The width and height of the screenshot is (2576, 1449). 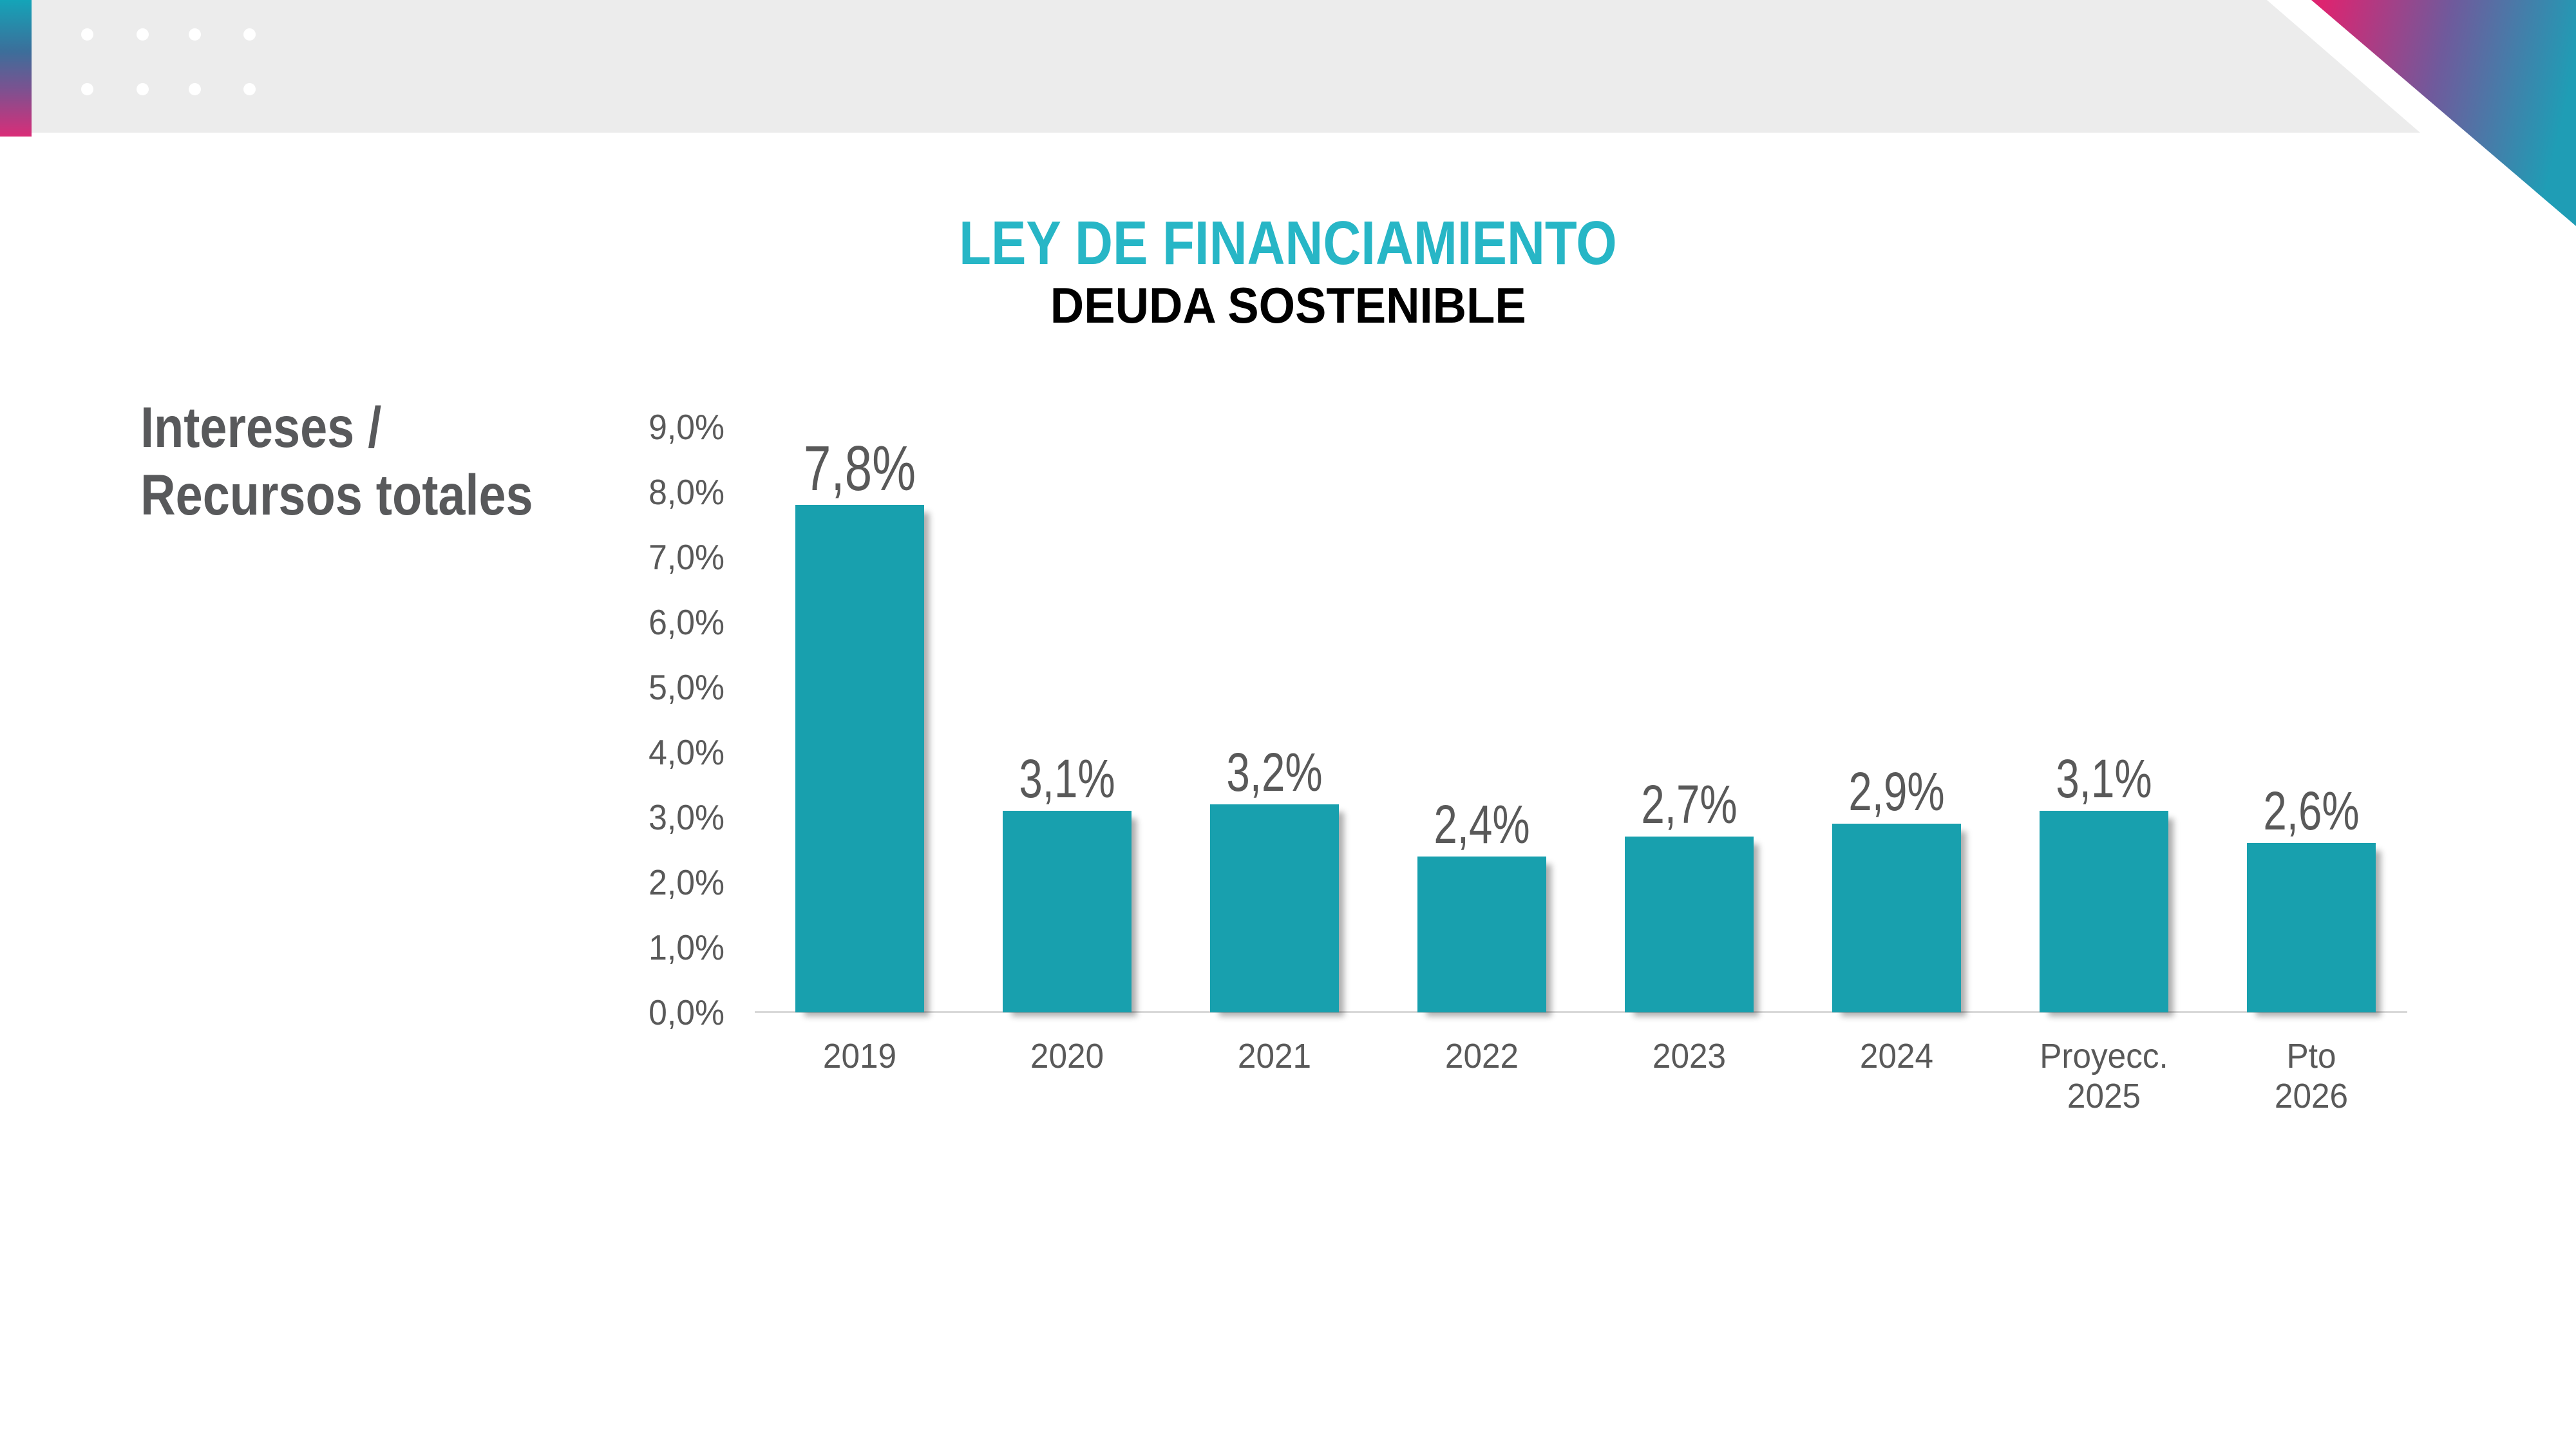 What do you see at coordinates (2104, 1076) in the screenshot?
I see `x-axis-category-label: Proyecc. 2025` at bounding box center [2104, 1076].